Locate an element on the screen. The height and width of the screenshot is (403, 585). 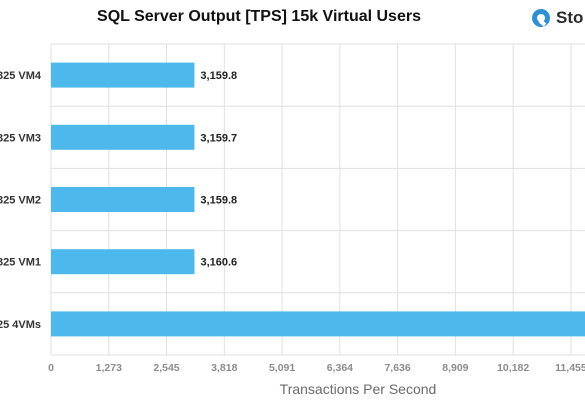
data-label: 3,159.7 is located at coordinates (218, 138).